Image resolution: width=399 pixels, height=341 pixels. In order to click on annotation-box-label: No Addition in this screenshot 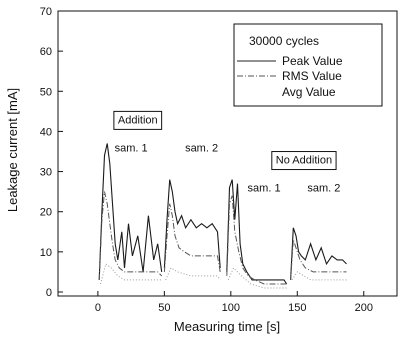, I will do `click(304, 161)`.